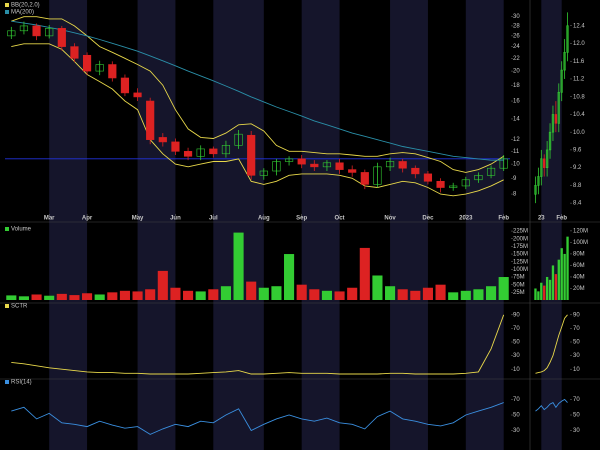  What do you see at coordinates (519, 293) in the screenshot?
I see `y-tick-label: 25M` at bounding box center [519, 293].